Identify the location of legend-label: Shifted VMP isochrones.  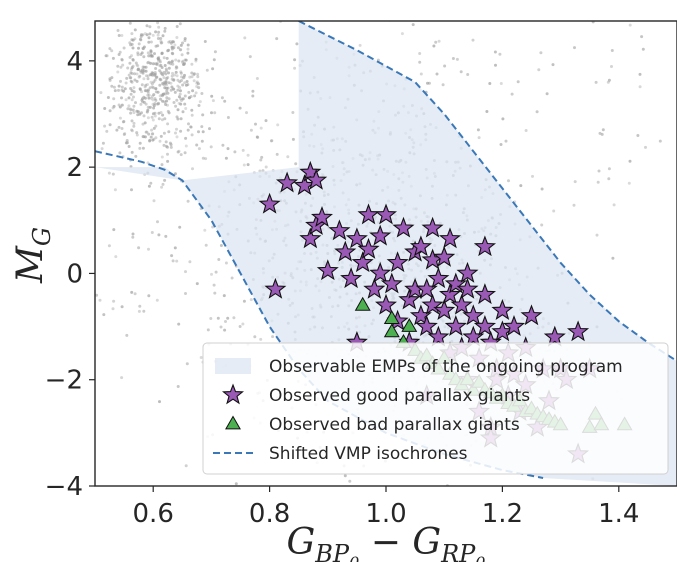
(368, 454).